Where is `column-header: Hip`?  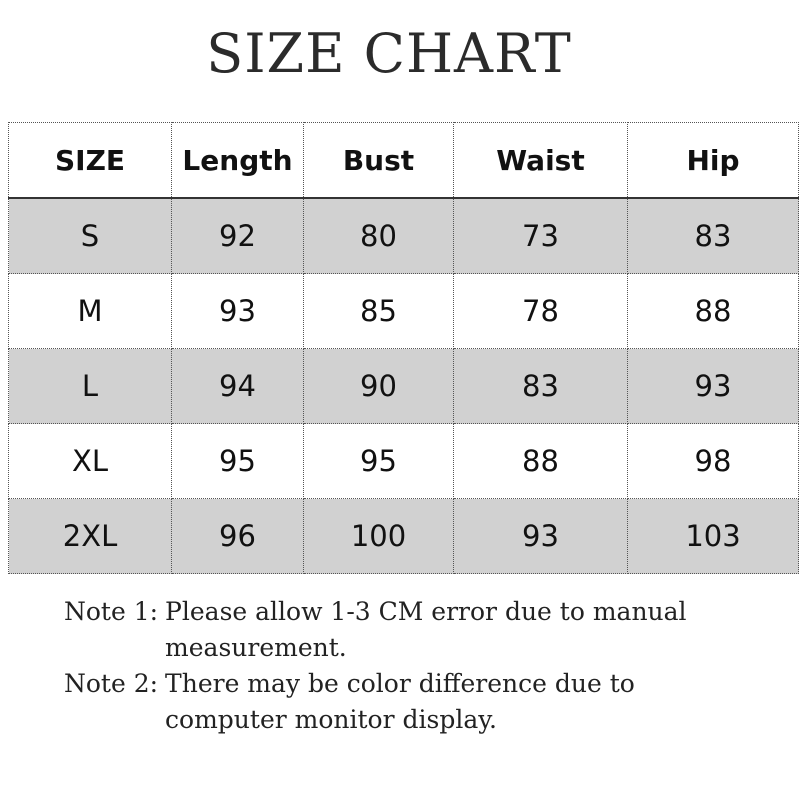
column-header: Hip is located at coordinates (713, 160).